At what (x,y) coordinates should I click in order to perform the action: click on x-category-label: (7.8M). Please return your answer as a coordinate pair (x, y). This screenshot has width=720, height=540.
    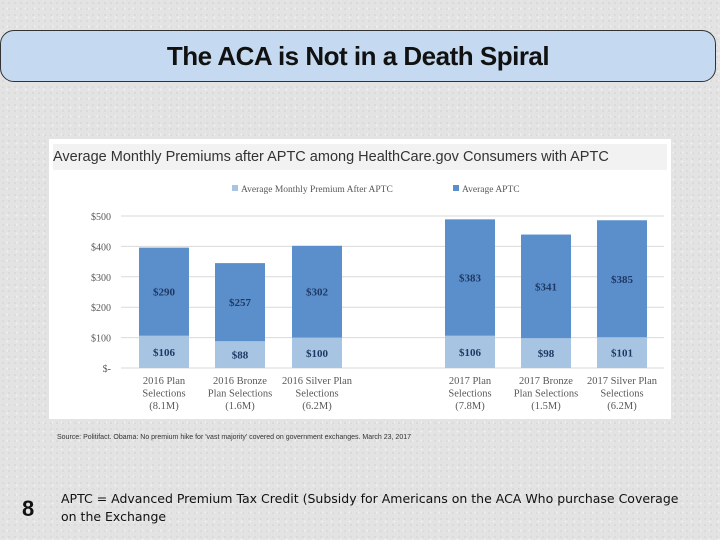
    Looking at the image, I should click on (470, 406).